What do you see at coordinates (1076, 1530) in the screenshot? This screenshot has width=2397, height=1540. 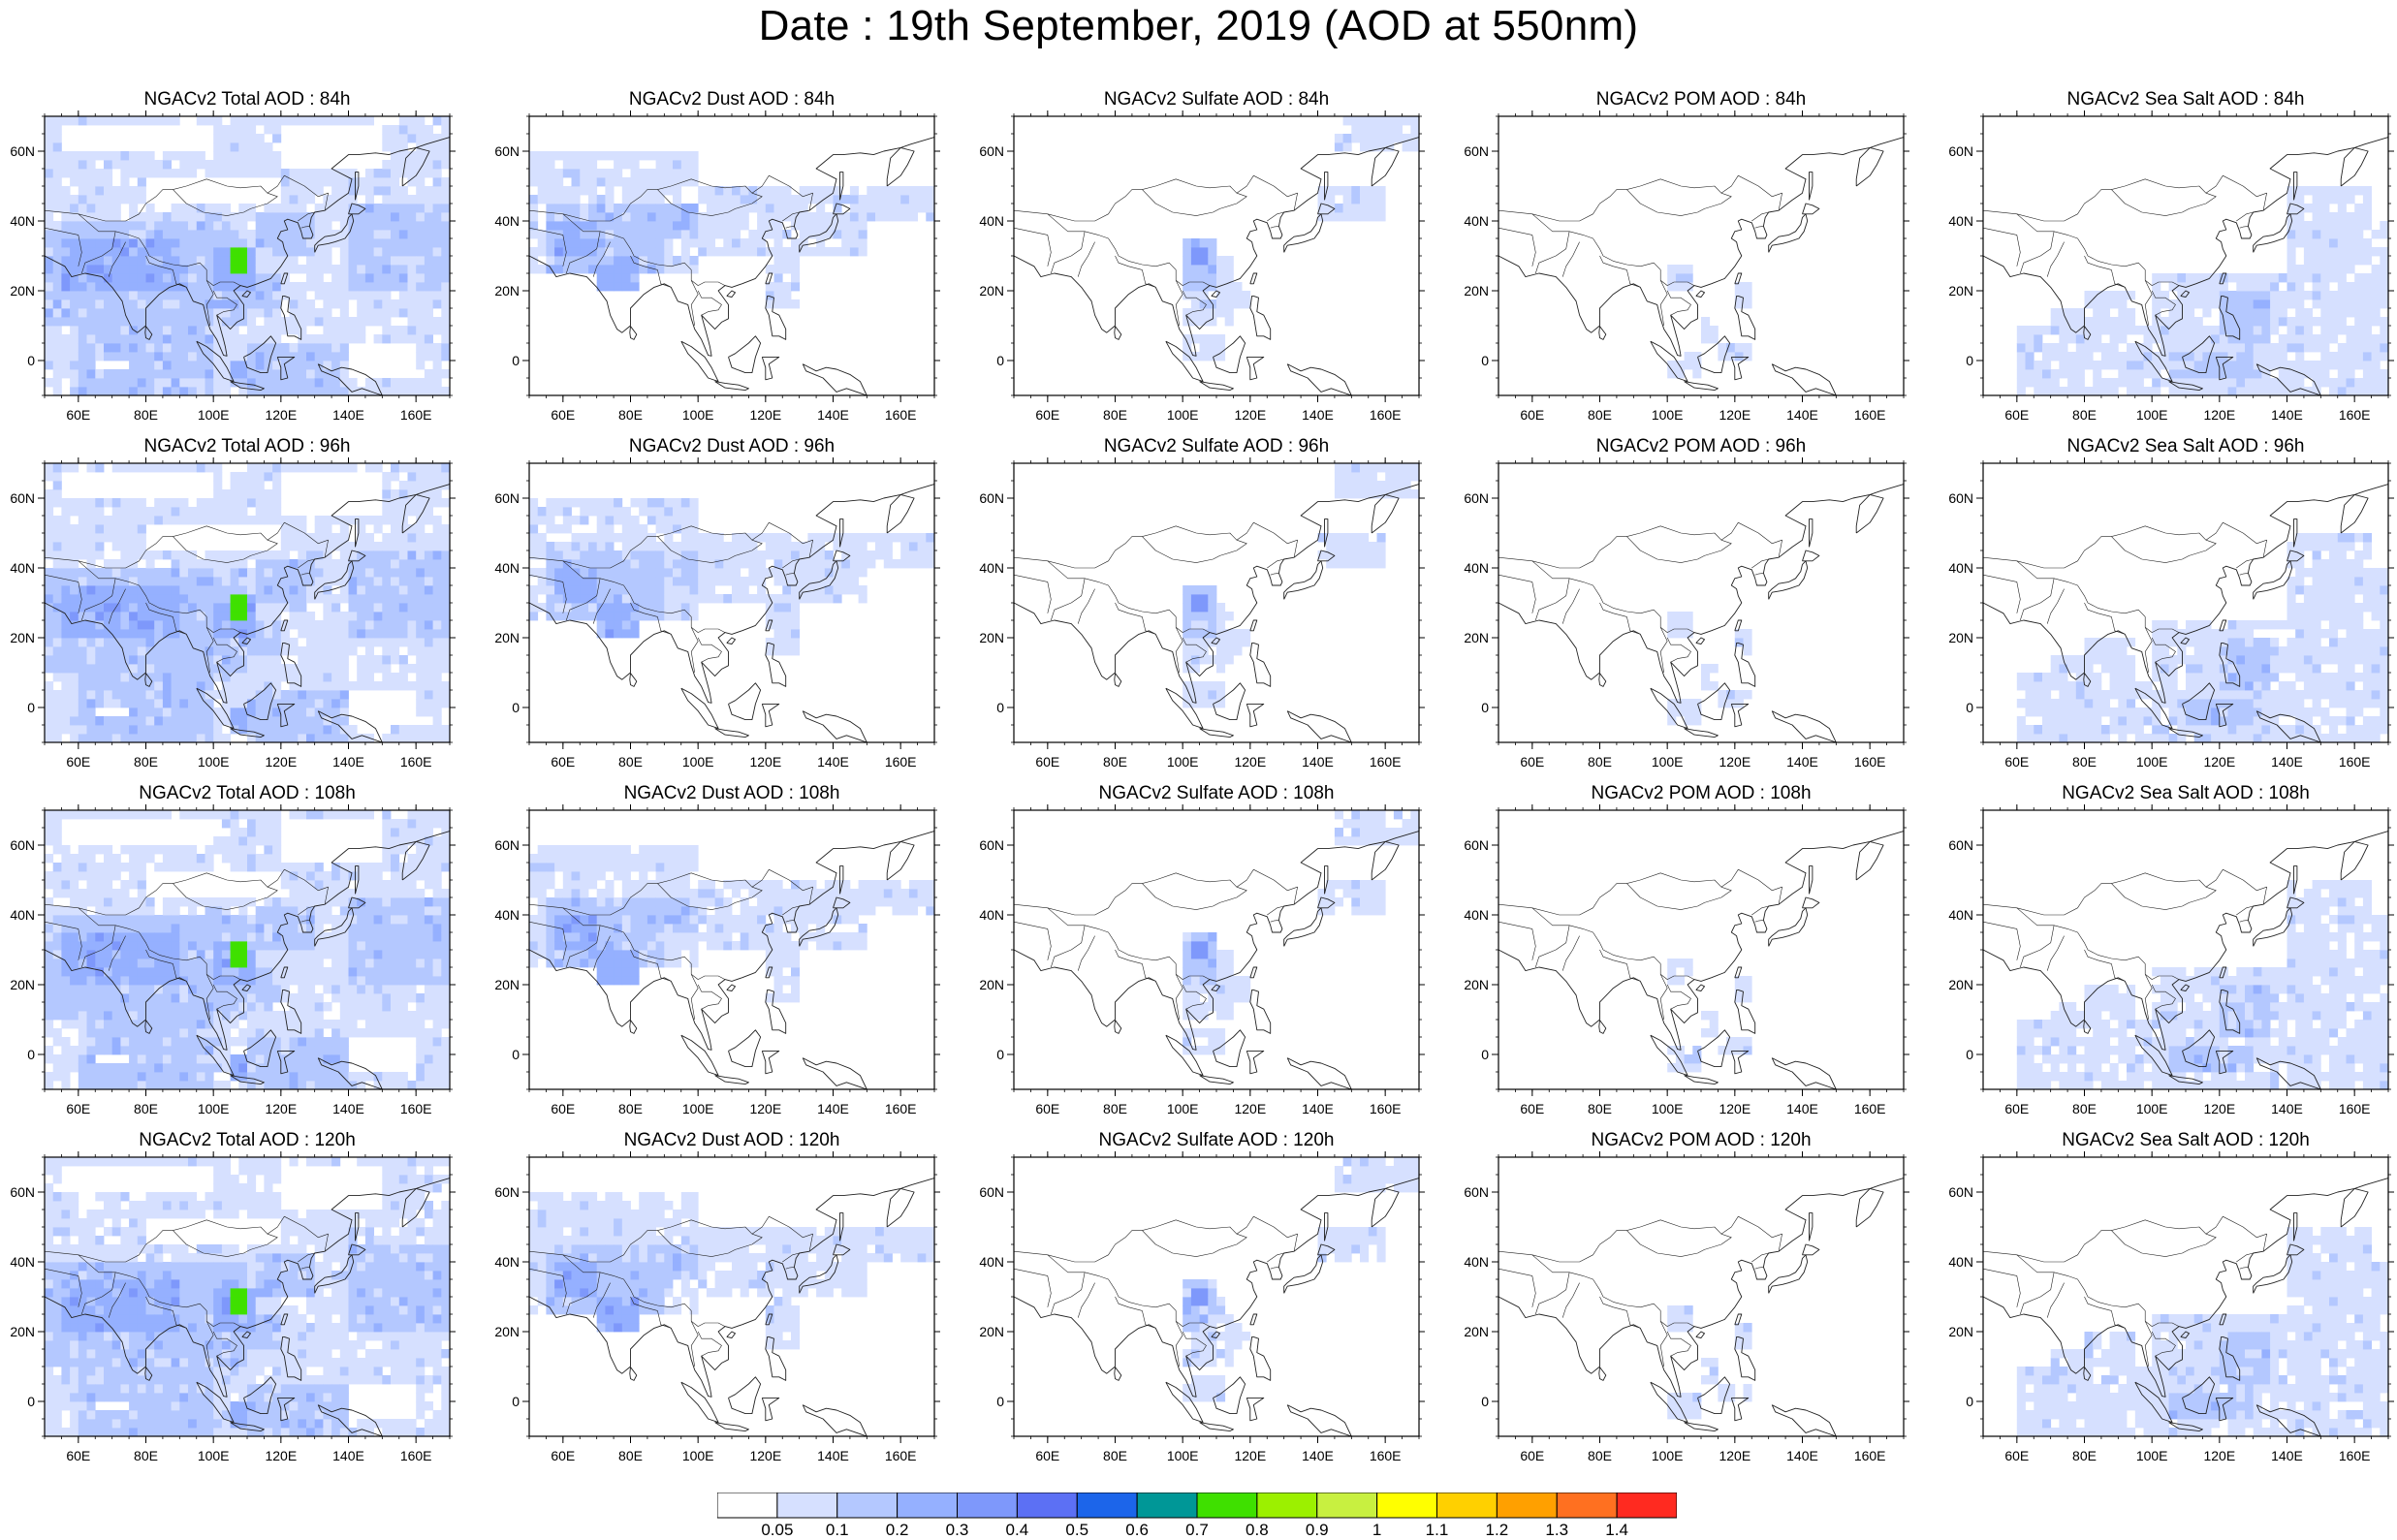 I see `colorbar-label: 0.5` at bounding box center [1076, 1530].